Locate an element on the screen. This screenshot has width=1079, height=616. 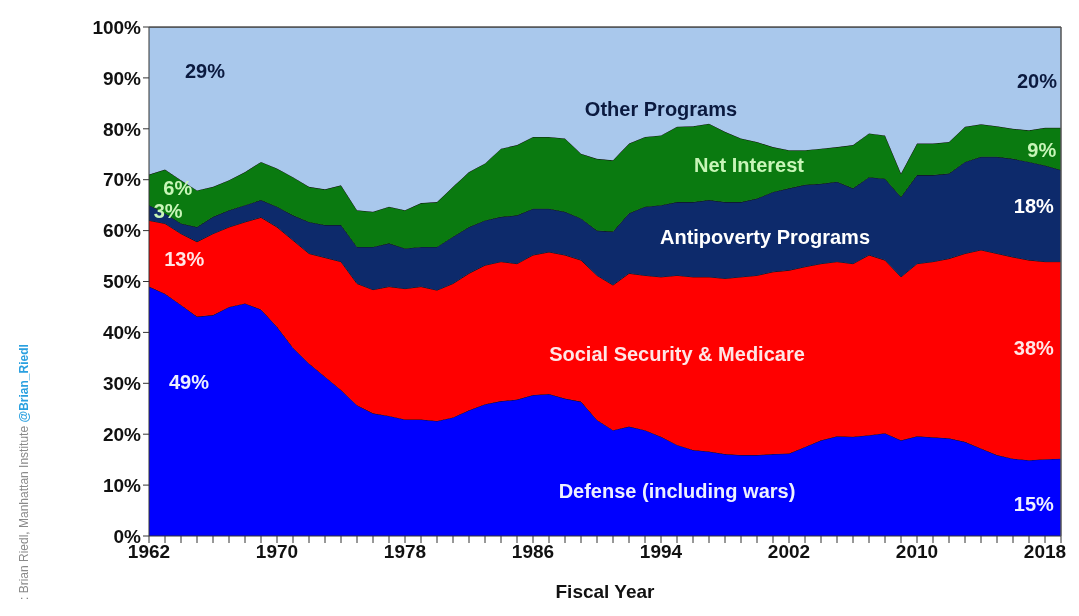
y-tick-label: 50% is located at coordinates (122, 282).